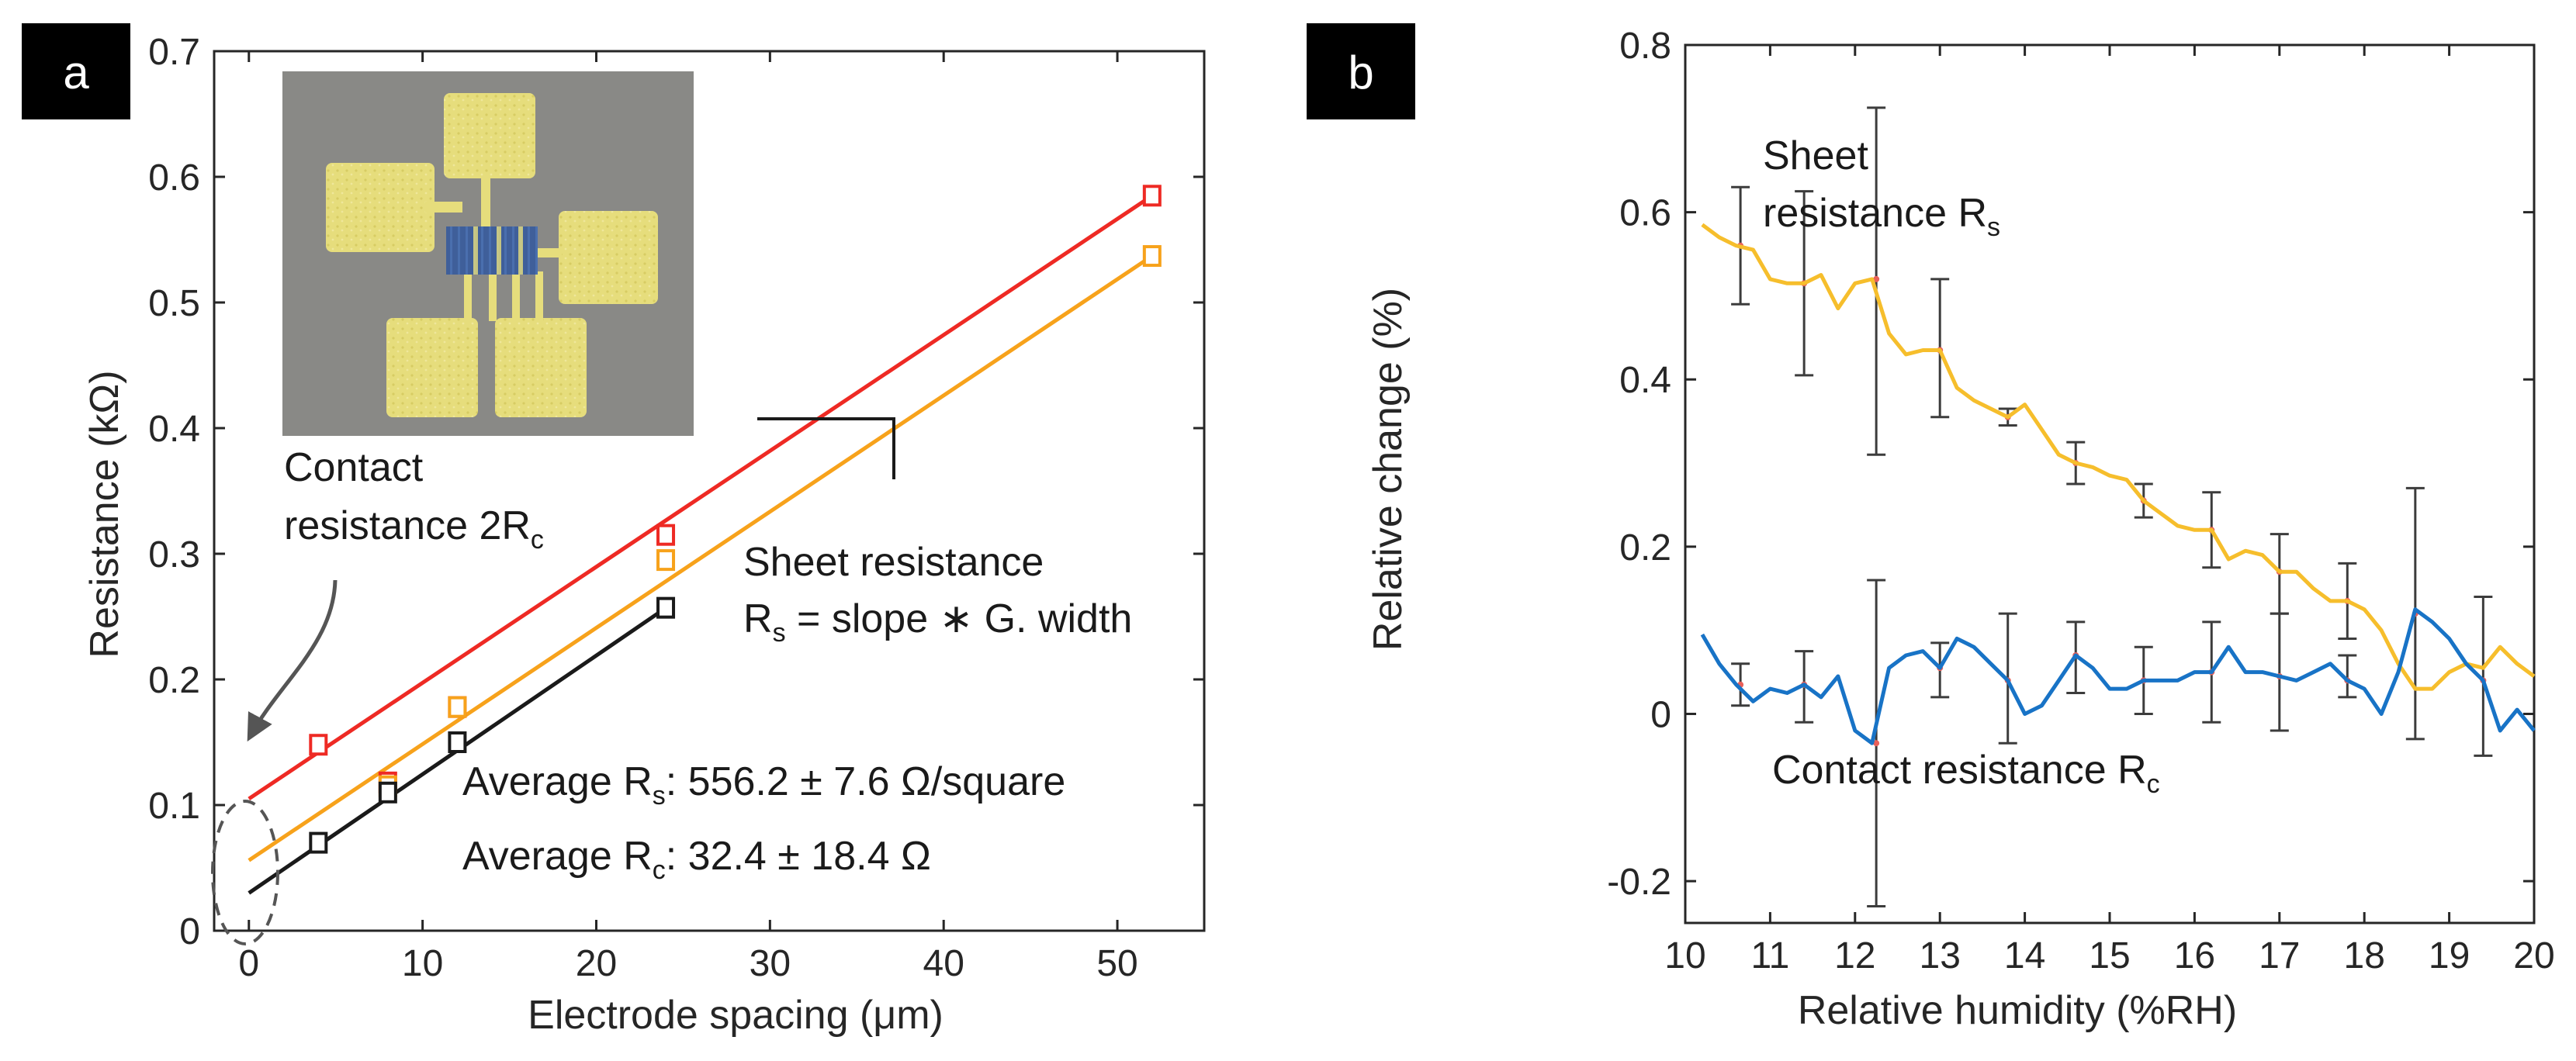 The width and height of the screenshot is (2576, 1061). What do you see at coordinates (2024, 955) in the screenshot?
I see `panel-b-x-tick-label: 14` at bounding box center [2024, 955].